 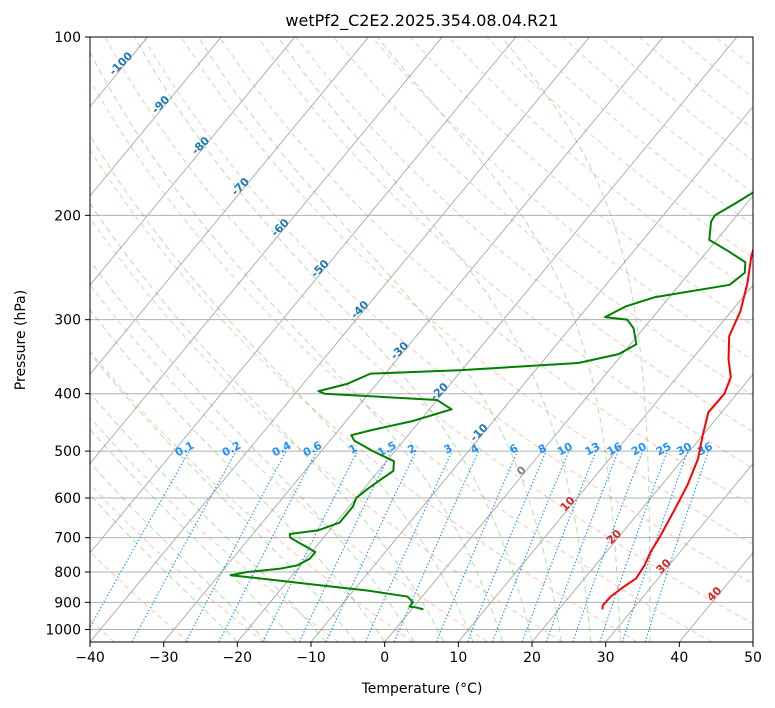 I want to click on x-tick-label: 0, so click(x=384, y=658).